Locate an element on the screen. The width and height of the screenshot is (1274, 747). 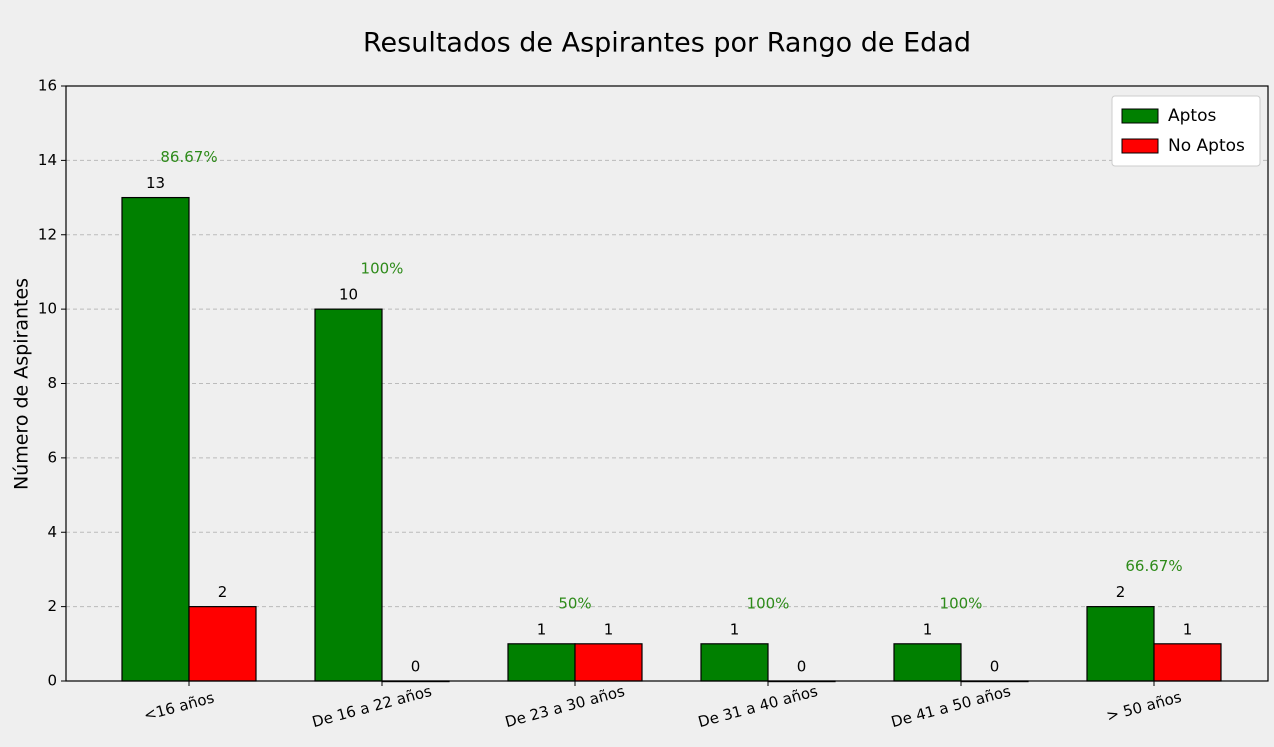
y-tick-label: 0 is located at coordinates (52, 681).